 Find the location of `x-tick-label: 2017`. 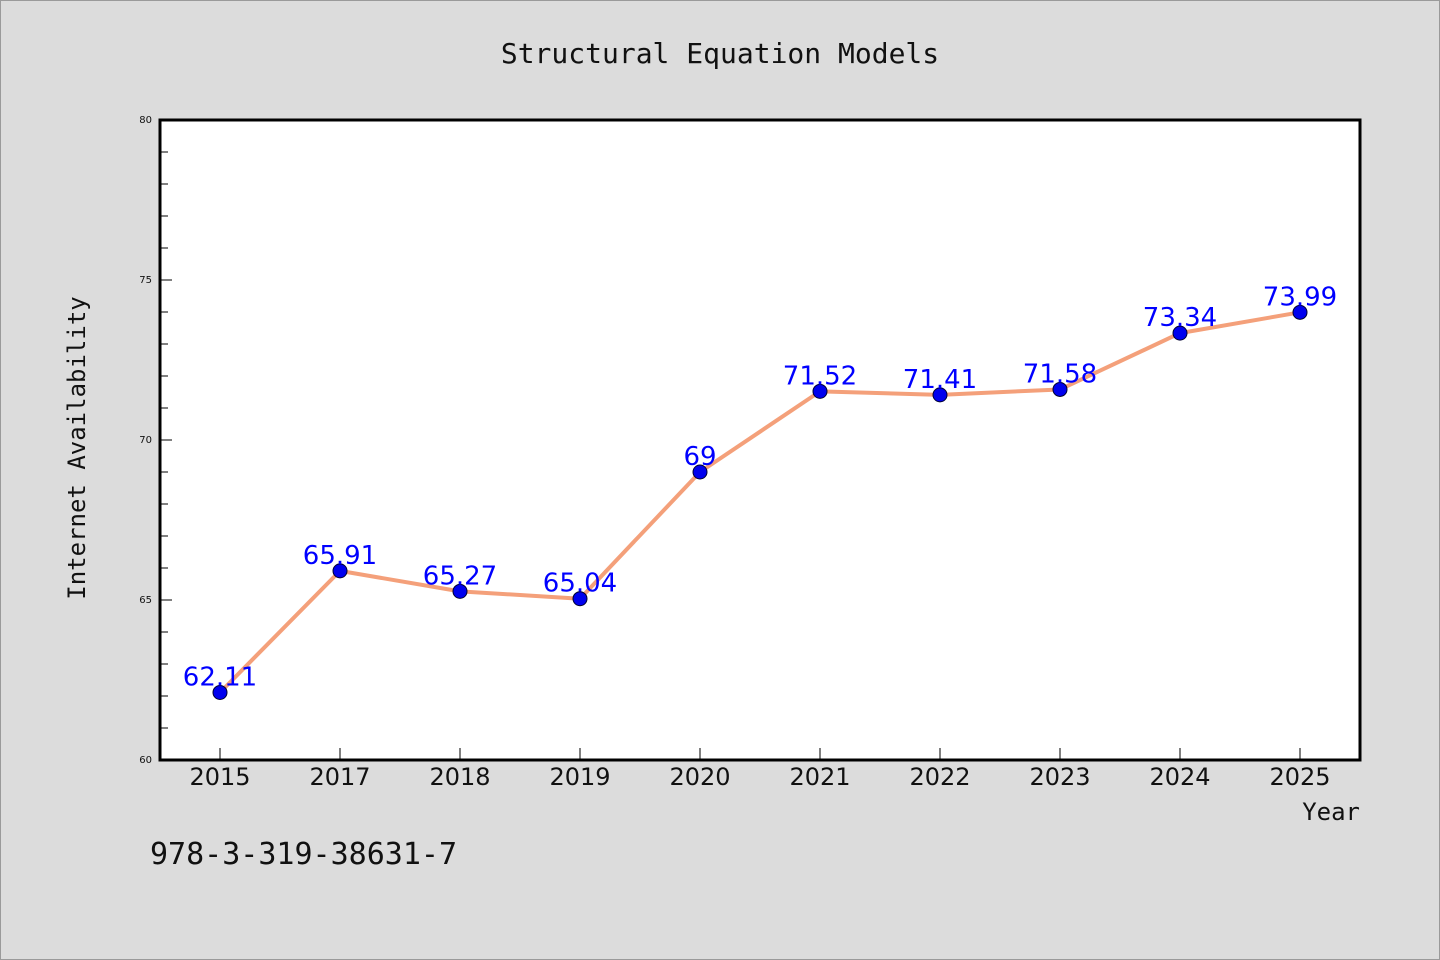

x-tick-label: 2017 is located at coordinates (339, 777).